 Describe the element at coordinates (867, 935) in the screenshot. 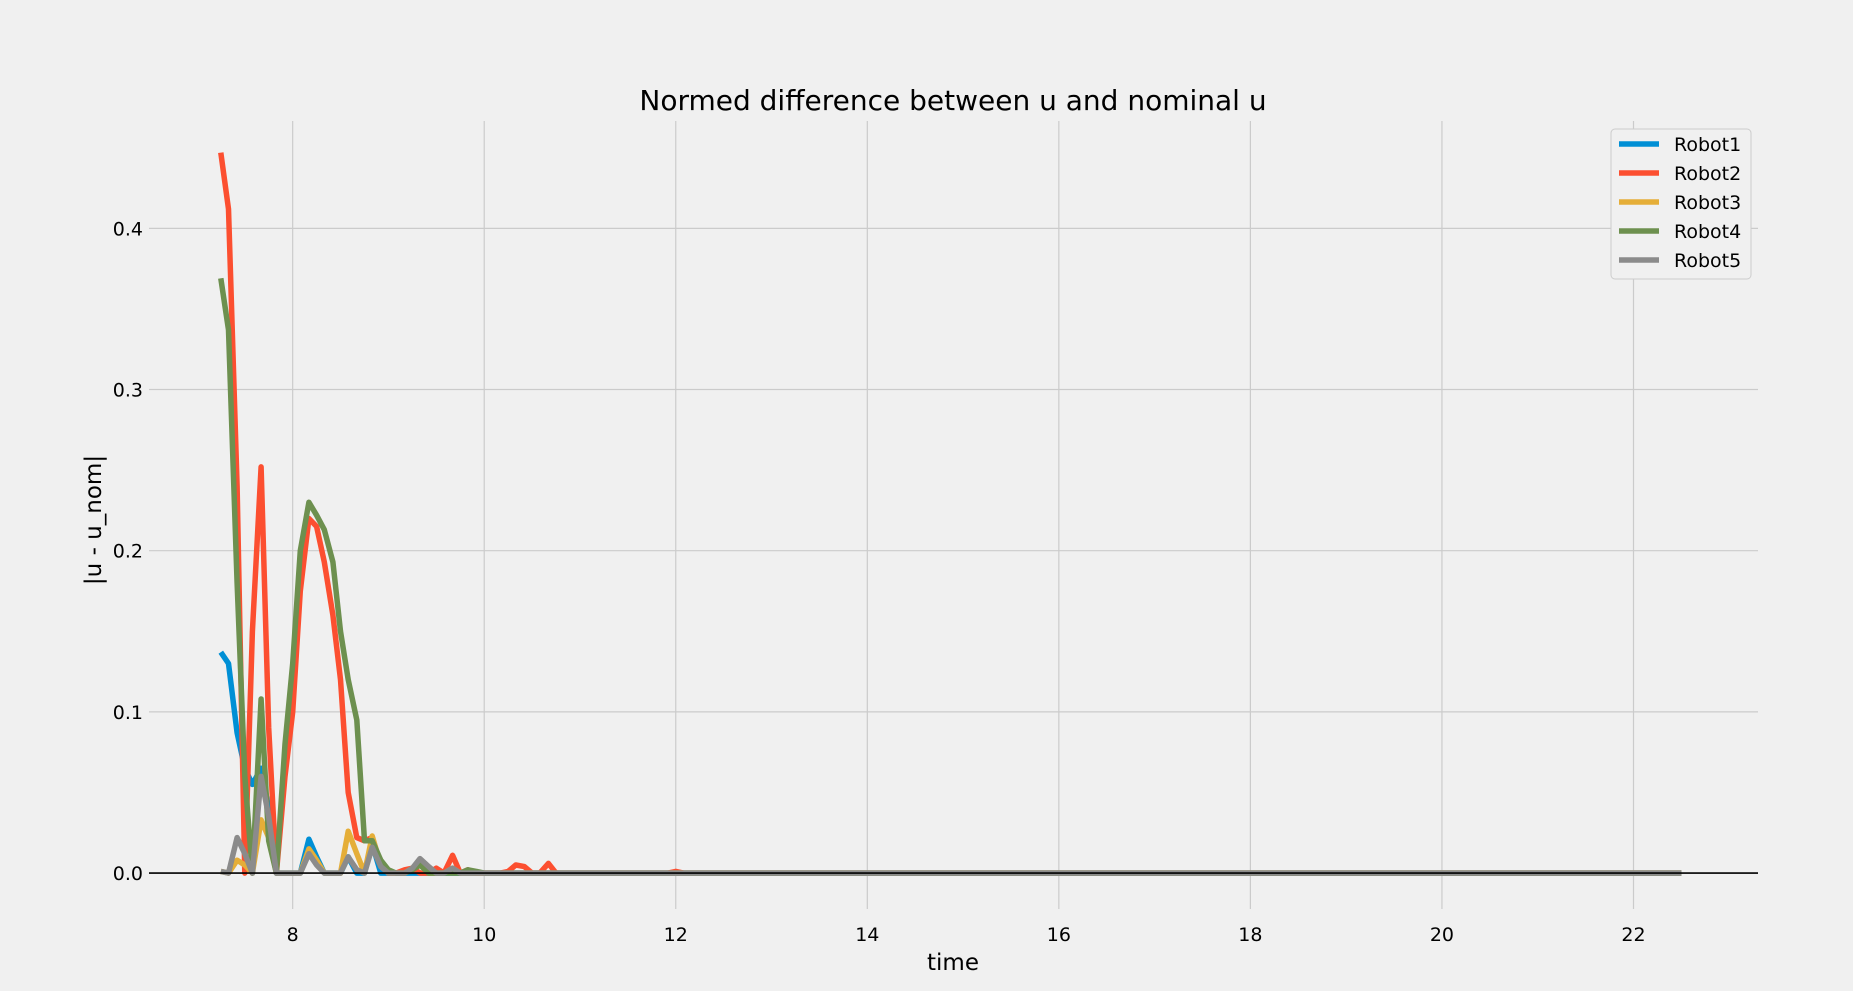

I see `x-tick-label-14: 14` at that location.